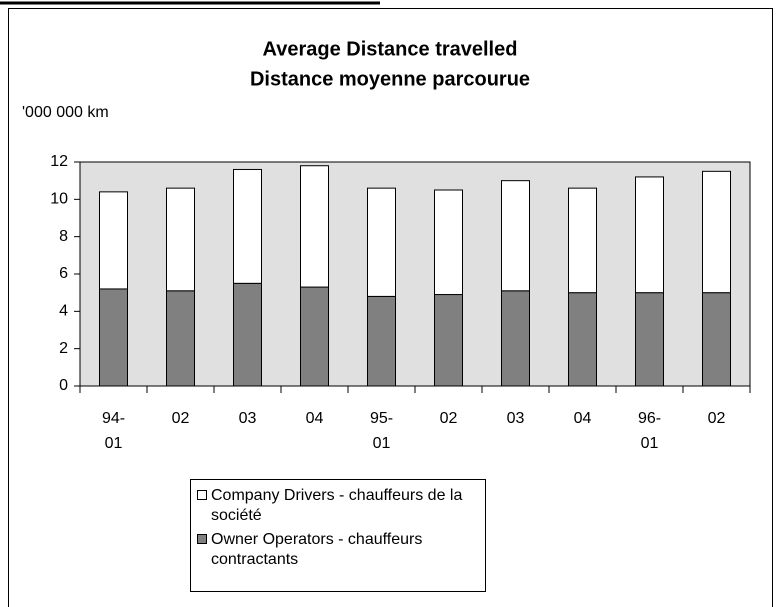 The image size is (780, 607). Describe the element at coordinates (63, 273) in the screenshot. I see `y-tick-label: 6` at that location.